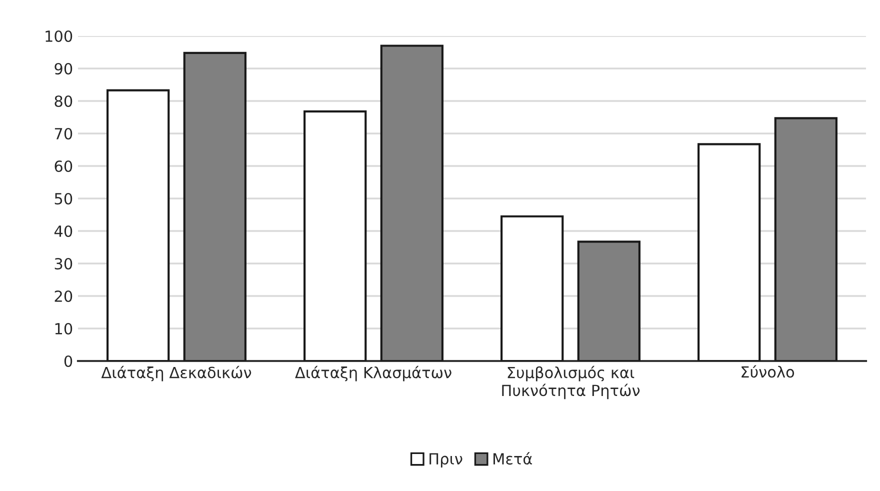  What do you see at coordinates (63, 166) in the screenshot?
I see `y-tick-label: 60` at bounding box center [63, 166].